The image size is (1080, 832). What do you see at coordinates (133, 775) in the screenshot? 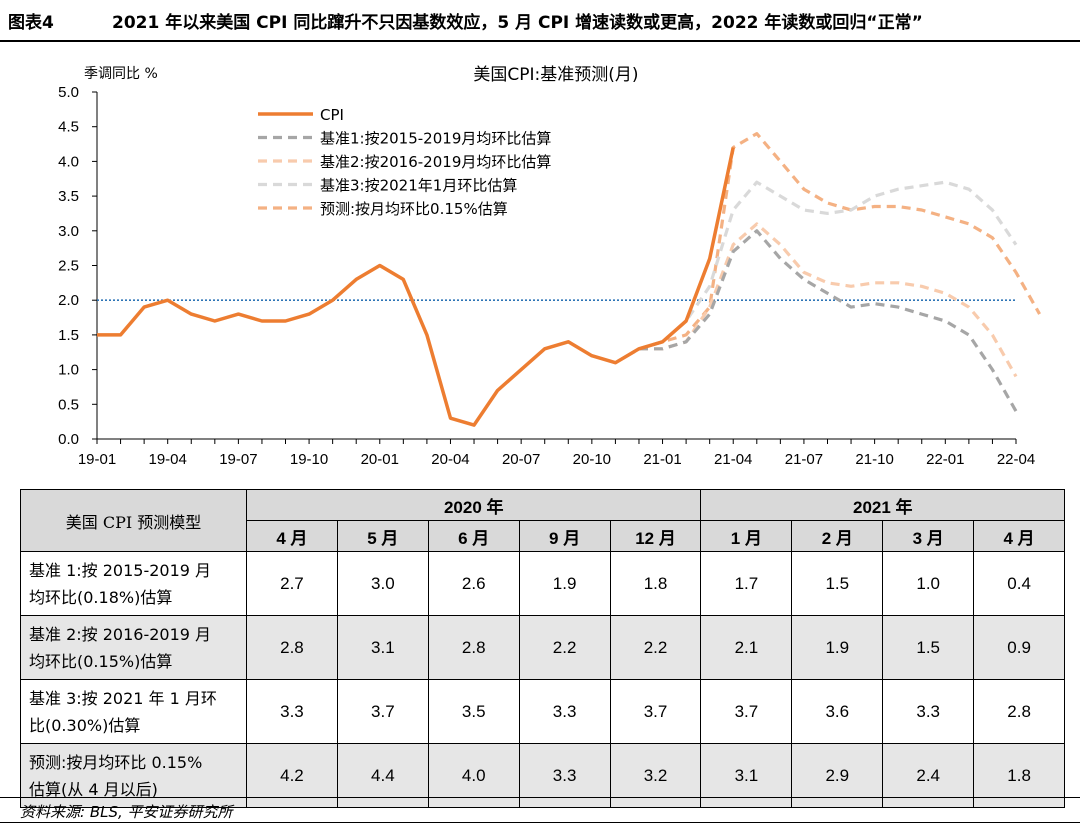
I see `table-row-label: 预测:按月均环比 0.15% 估算(从 4 月以后)` at bounding box center [133, 775].